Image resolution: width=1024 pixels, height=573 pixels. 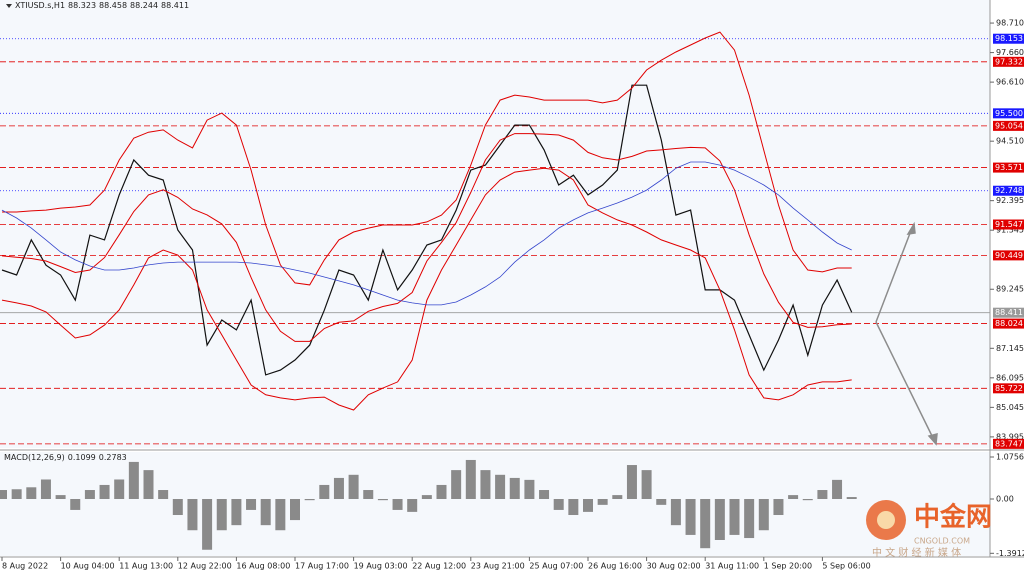 I want to click on level-label: 93.571, so click(x=1009, y=167).